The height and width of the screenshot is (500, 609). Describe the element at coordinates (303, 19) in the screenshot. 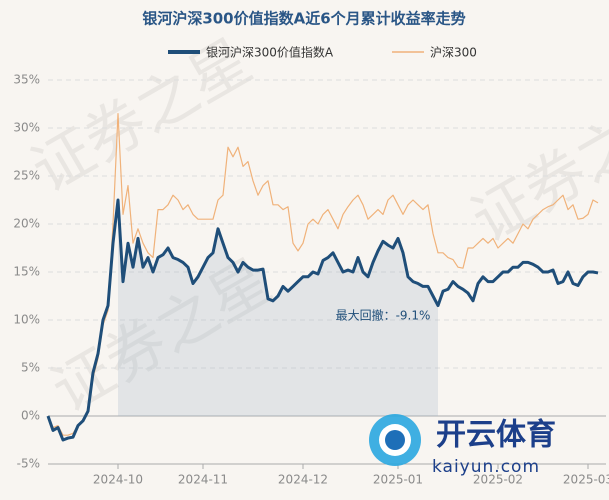

I see `chart-title: 银河沪深300价值指数A近6个月累计收益率走势` at that location.